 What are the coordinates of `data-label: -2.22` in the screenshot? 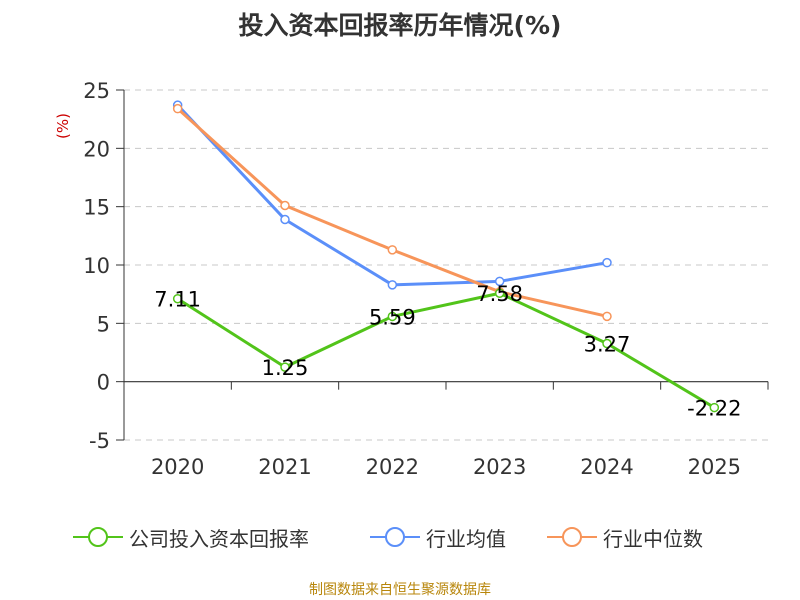 It's located at (714, 409).